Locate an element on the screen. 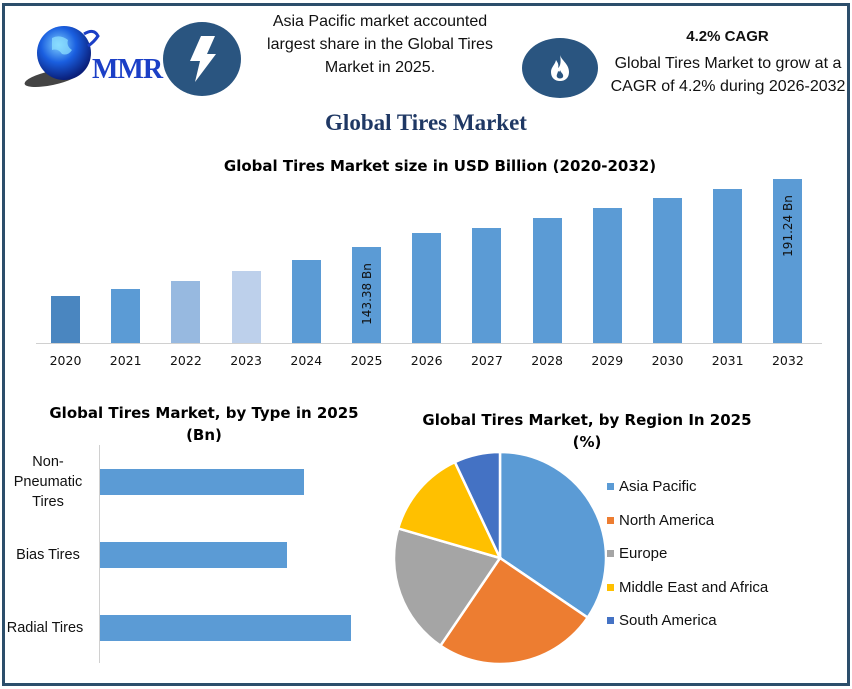  bar-2027 is located at coordinates (487, 285).